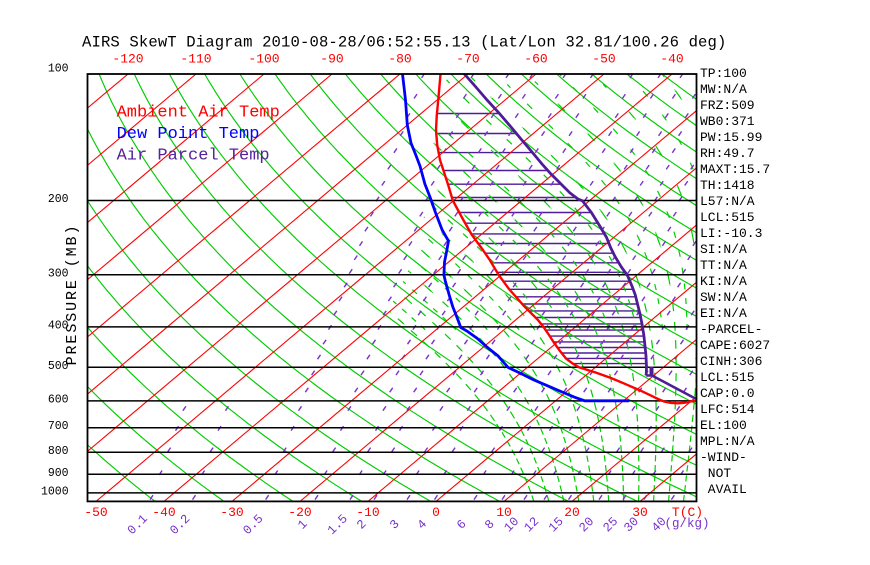  I want to click on svg-text: TH:1418, so click(727, 185).